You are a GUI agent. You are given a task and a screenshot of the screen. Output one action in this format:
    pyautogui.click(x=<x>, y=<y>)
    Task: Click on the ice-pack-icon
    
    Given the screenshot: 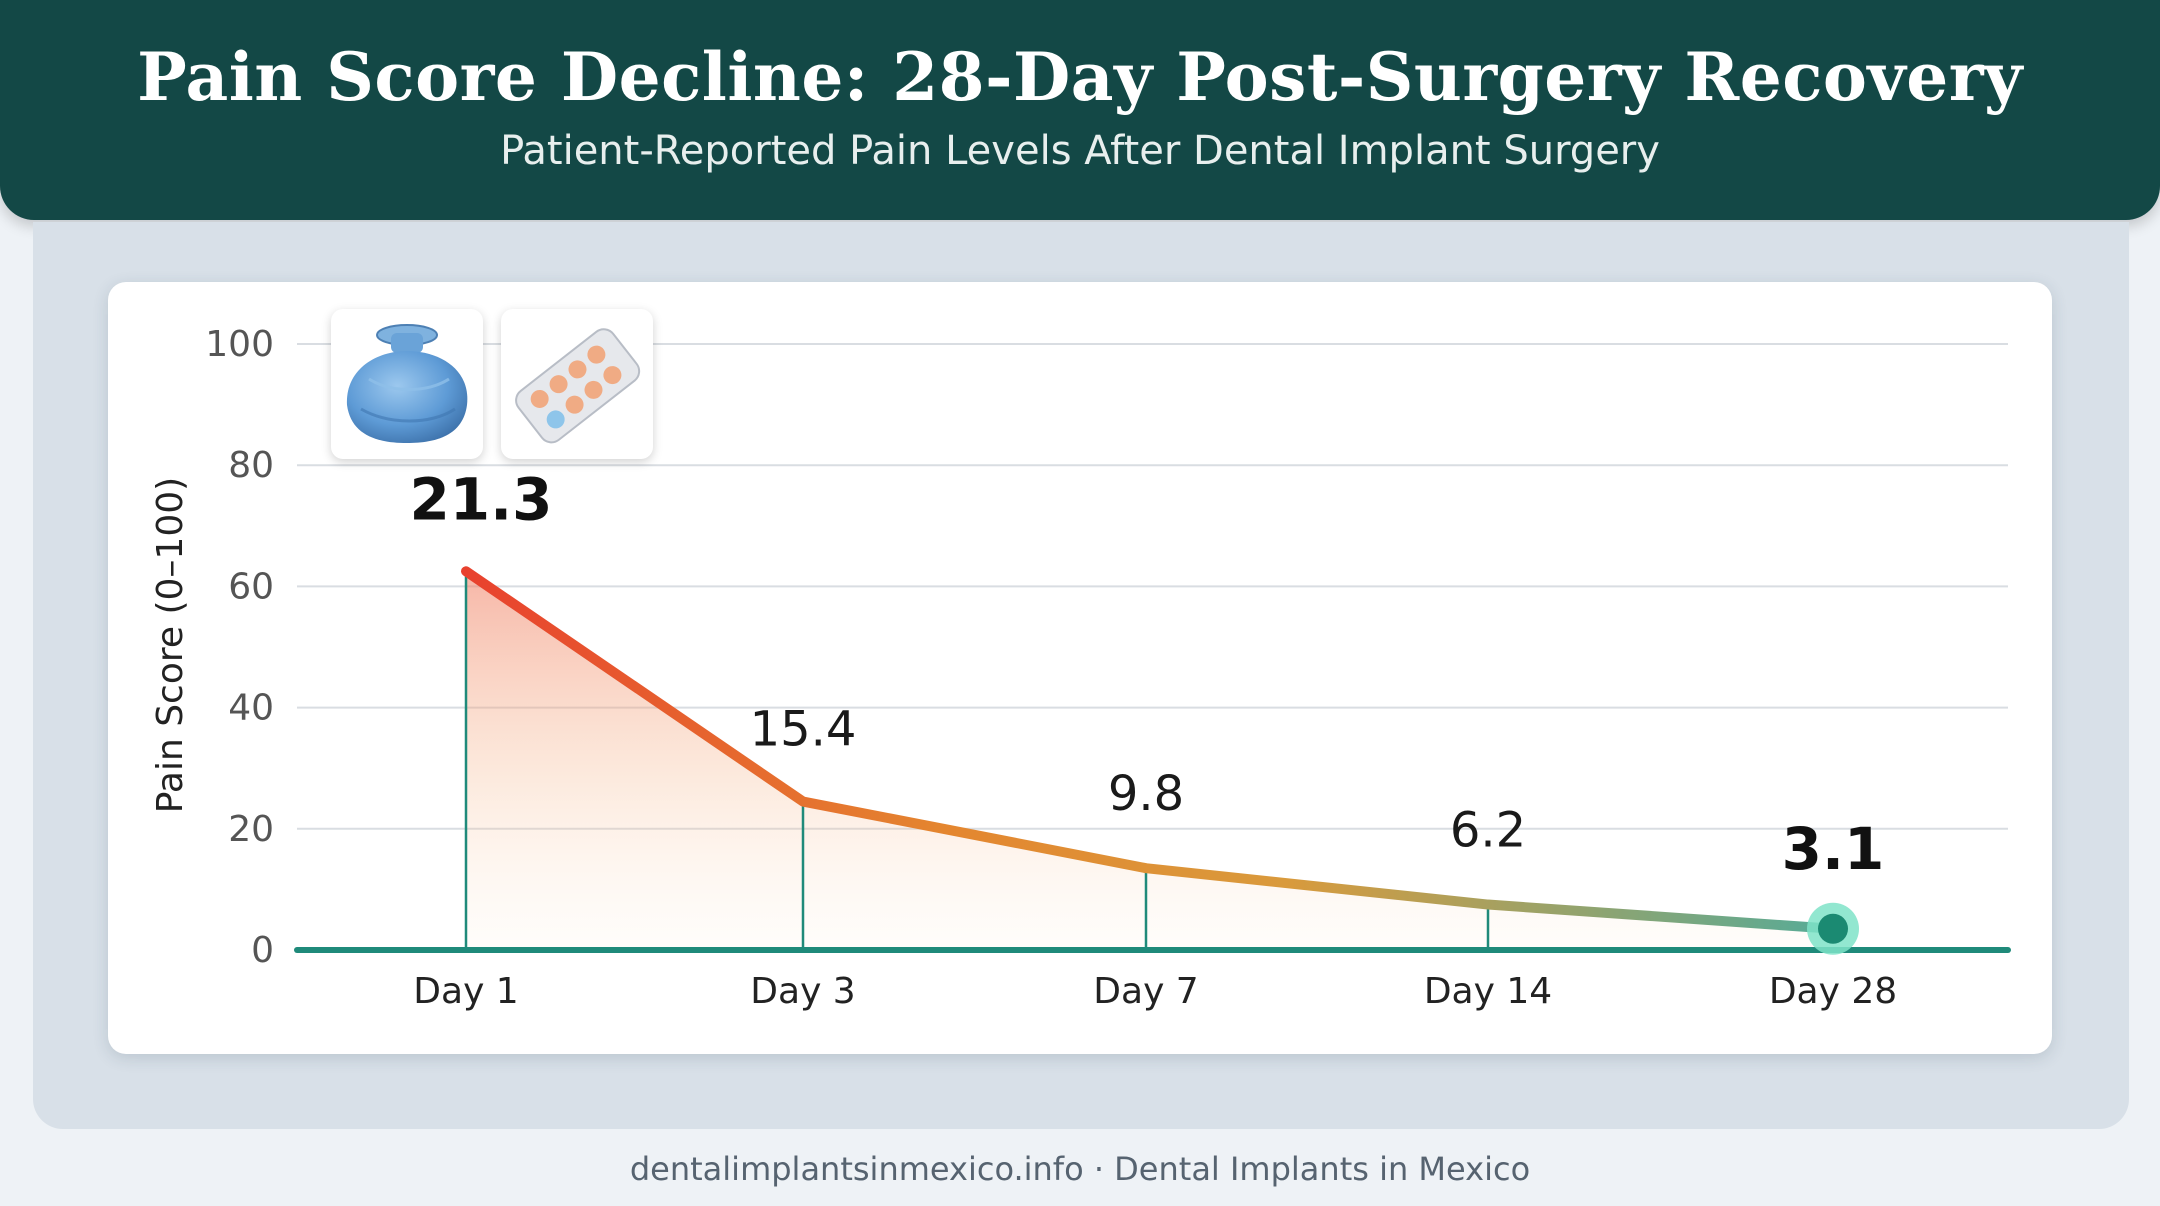 What is the action you would take?
    pyautogui.click(x=407, y=383)
    